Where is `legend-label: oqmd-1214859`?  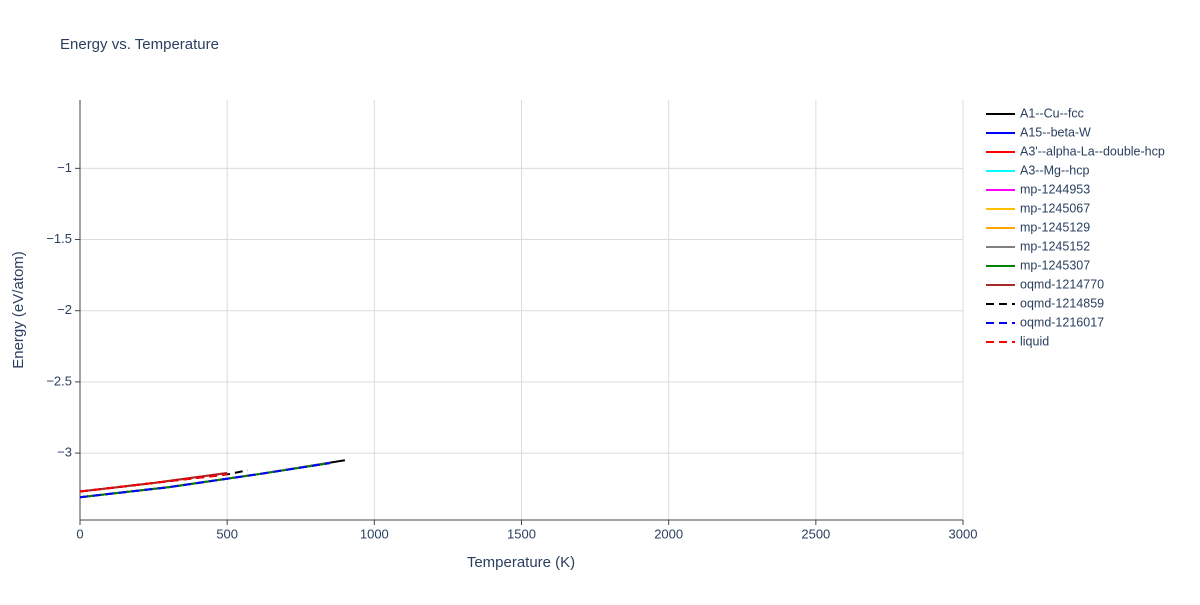
legend-label: oqmd-1214859 is located at coordinates (1062, 303).